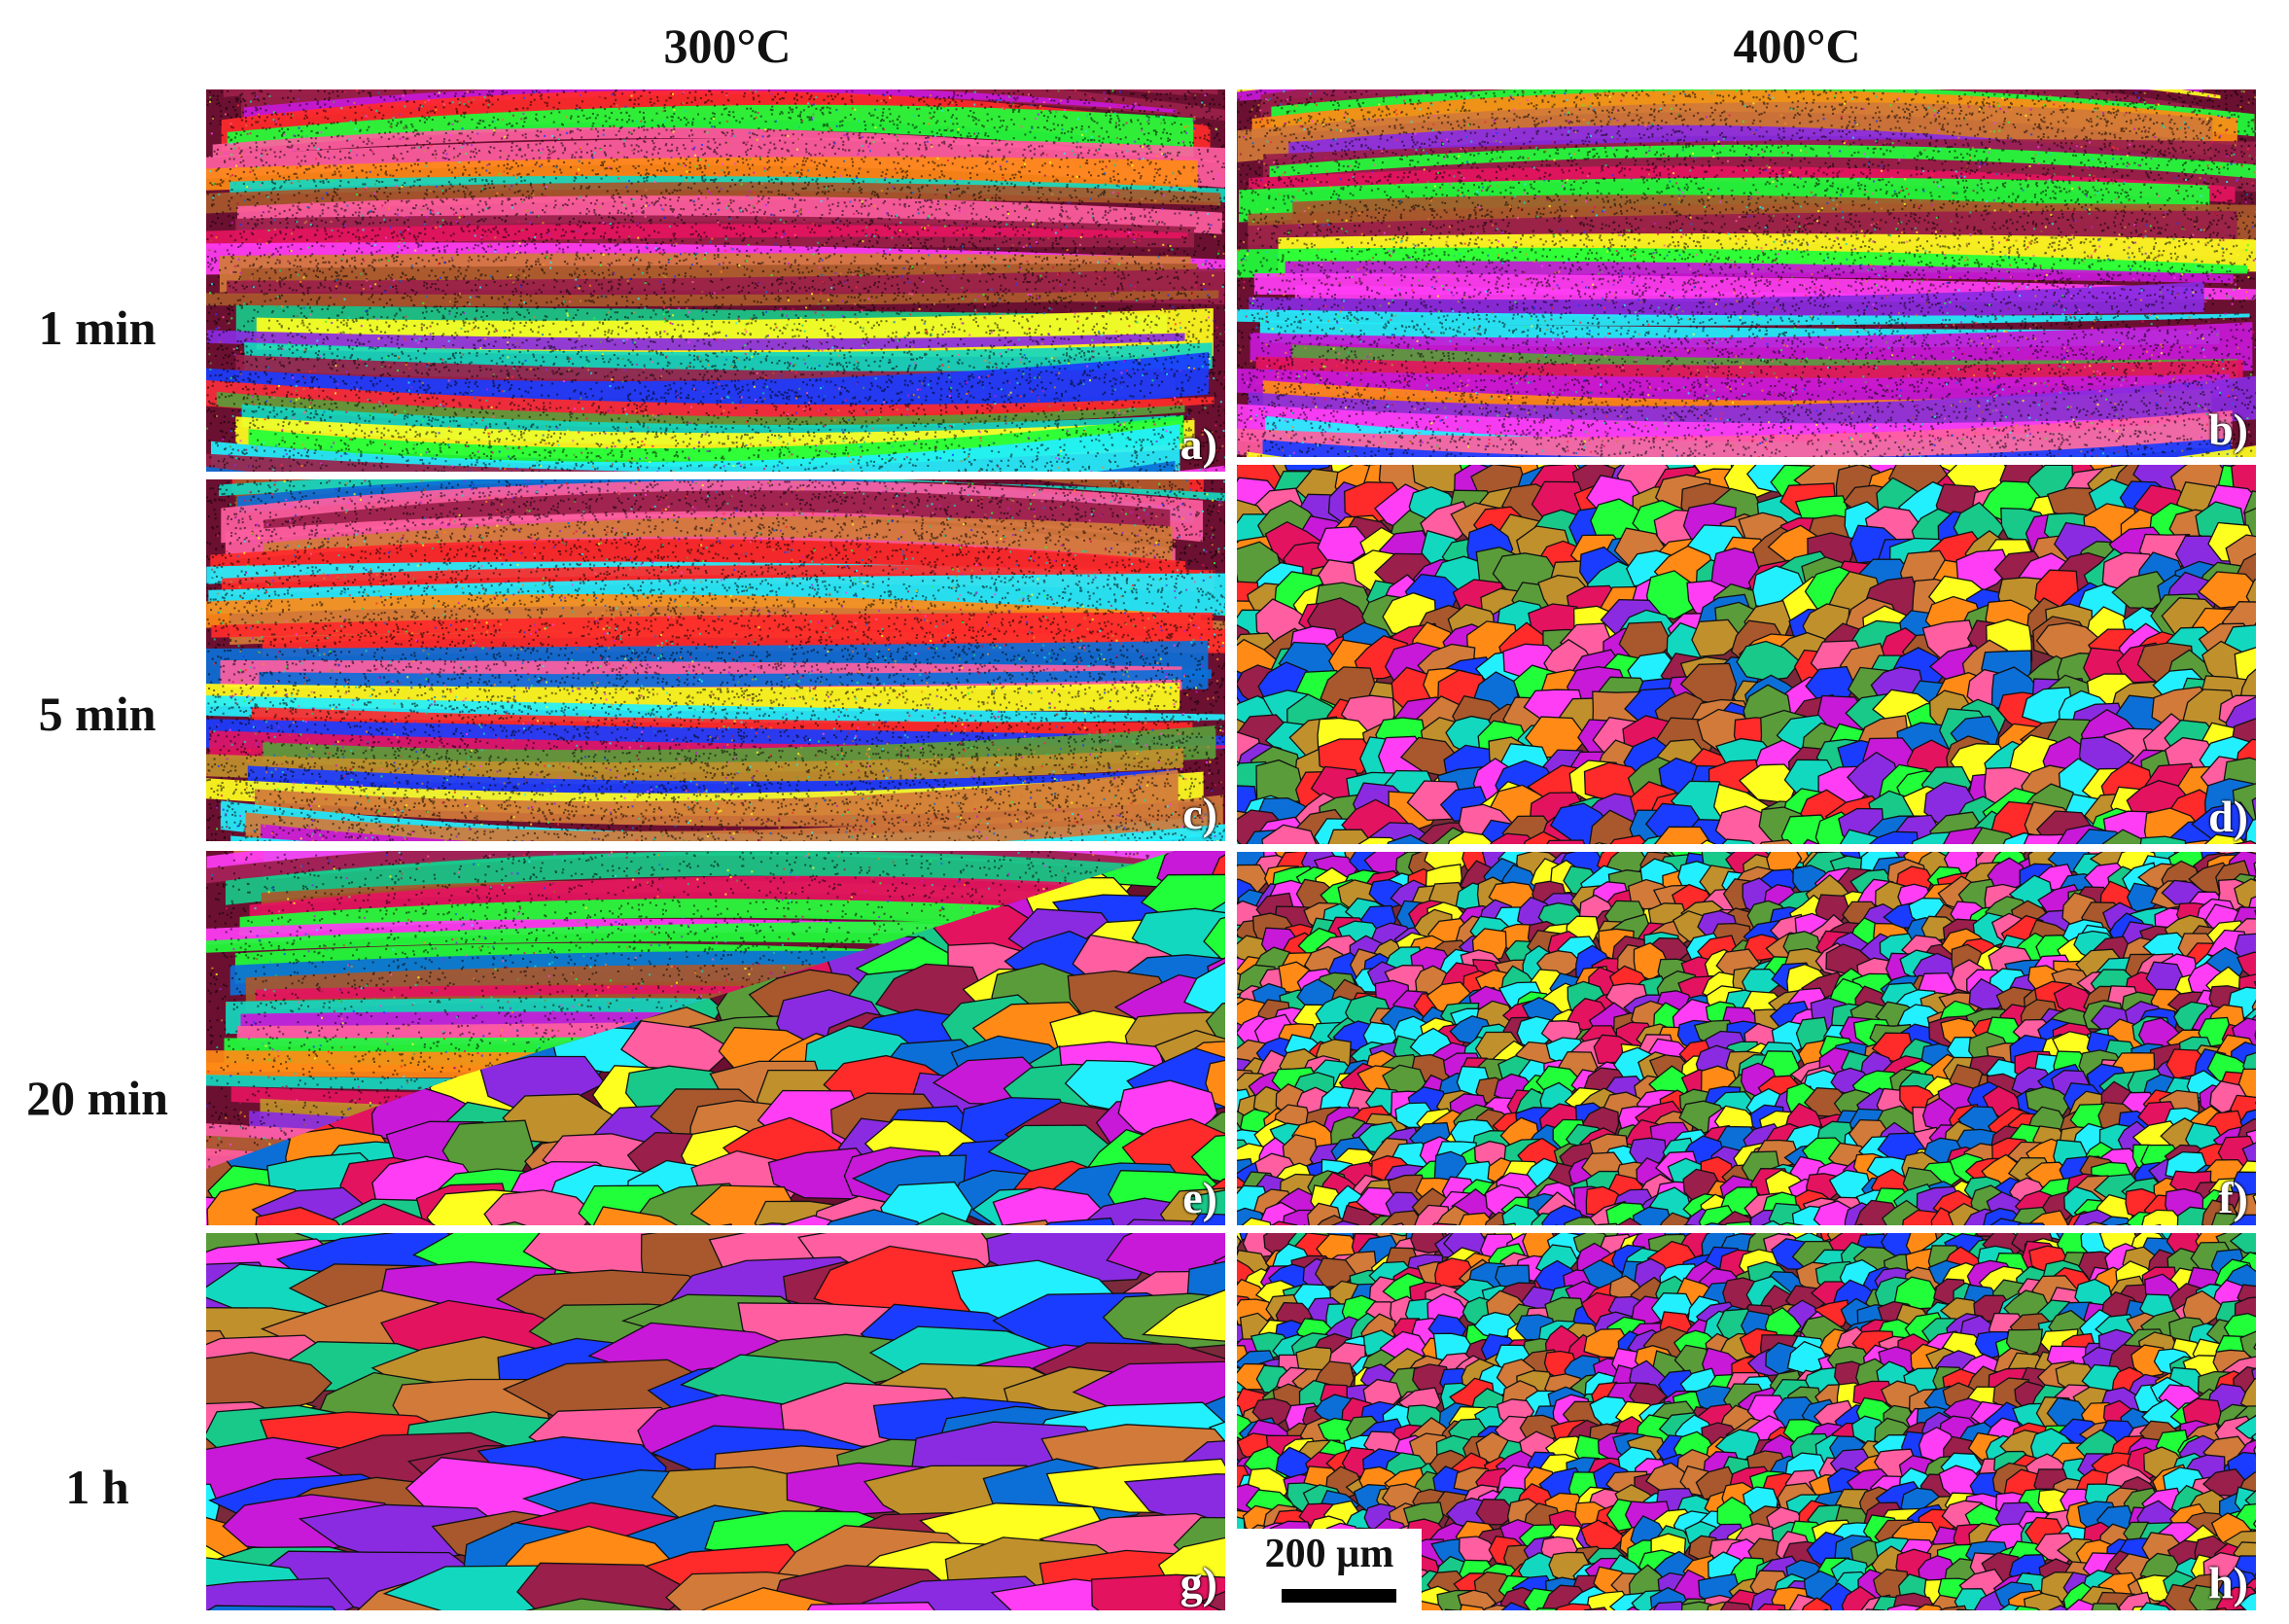 This screenshot has height=1624, width=2289. Describe the element at coordinates (1198, 1582) in the screenshot. I see `panel-label: g)` at that location.